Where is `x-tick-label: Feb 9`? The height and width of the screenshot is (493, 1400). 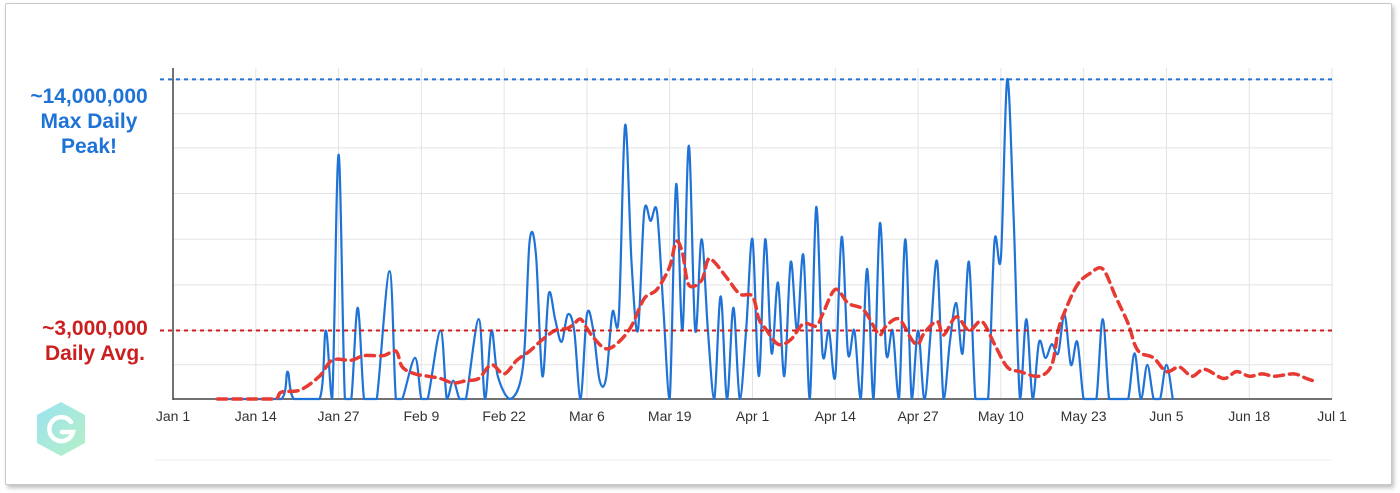
x-tick-label: Feb 9 is located at coordinates (421, 416).